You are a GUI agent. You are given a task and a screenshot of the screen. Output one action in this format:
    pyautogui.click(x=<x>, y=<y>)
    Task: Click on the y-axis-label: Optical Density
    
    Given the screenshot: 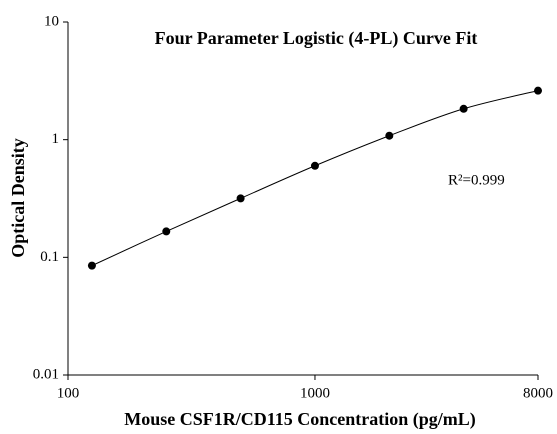 What is the action you would take?
    pyautogui.click(x=18, y=198)
    